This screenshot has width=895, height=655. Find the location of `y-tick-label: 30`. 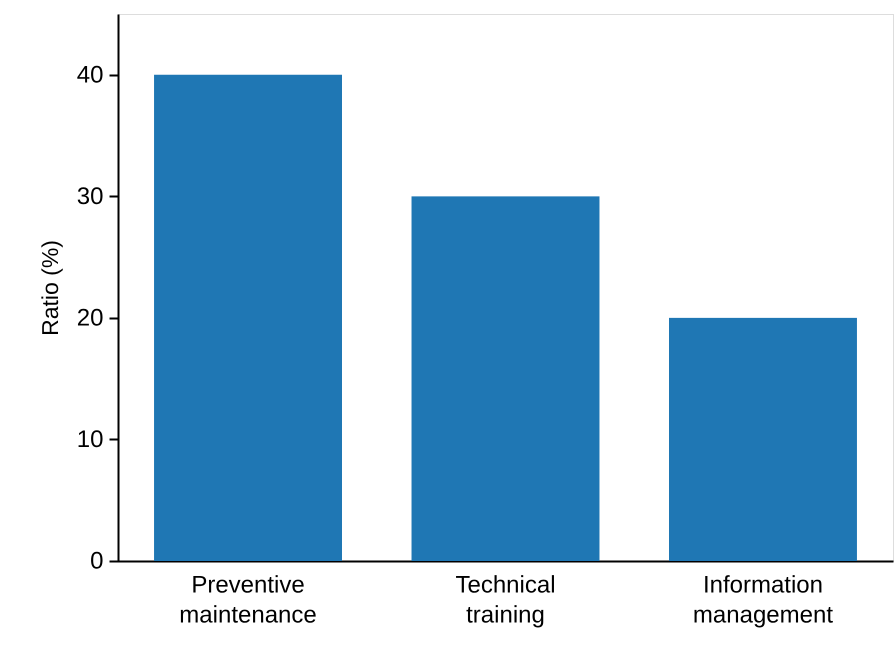

y-tick-label: 30 is located at coordinates (90, 196).